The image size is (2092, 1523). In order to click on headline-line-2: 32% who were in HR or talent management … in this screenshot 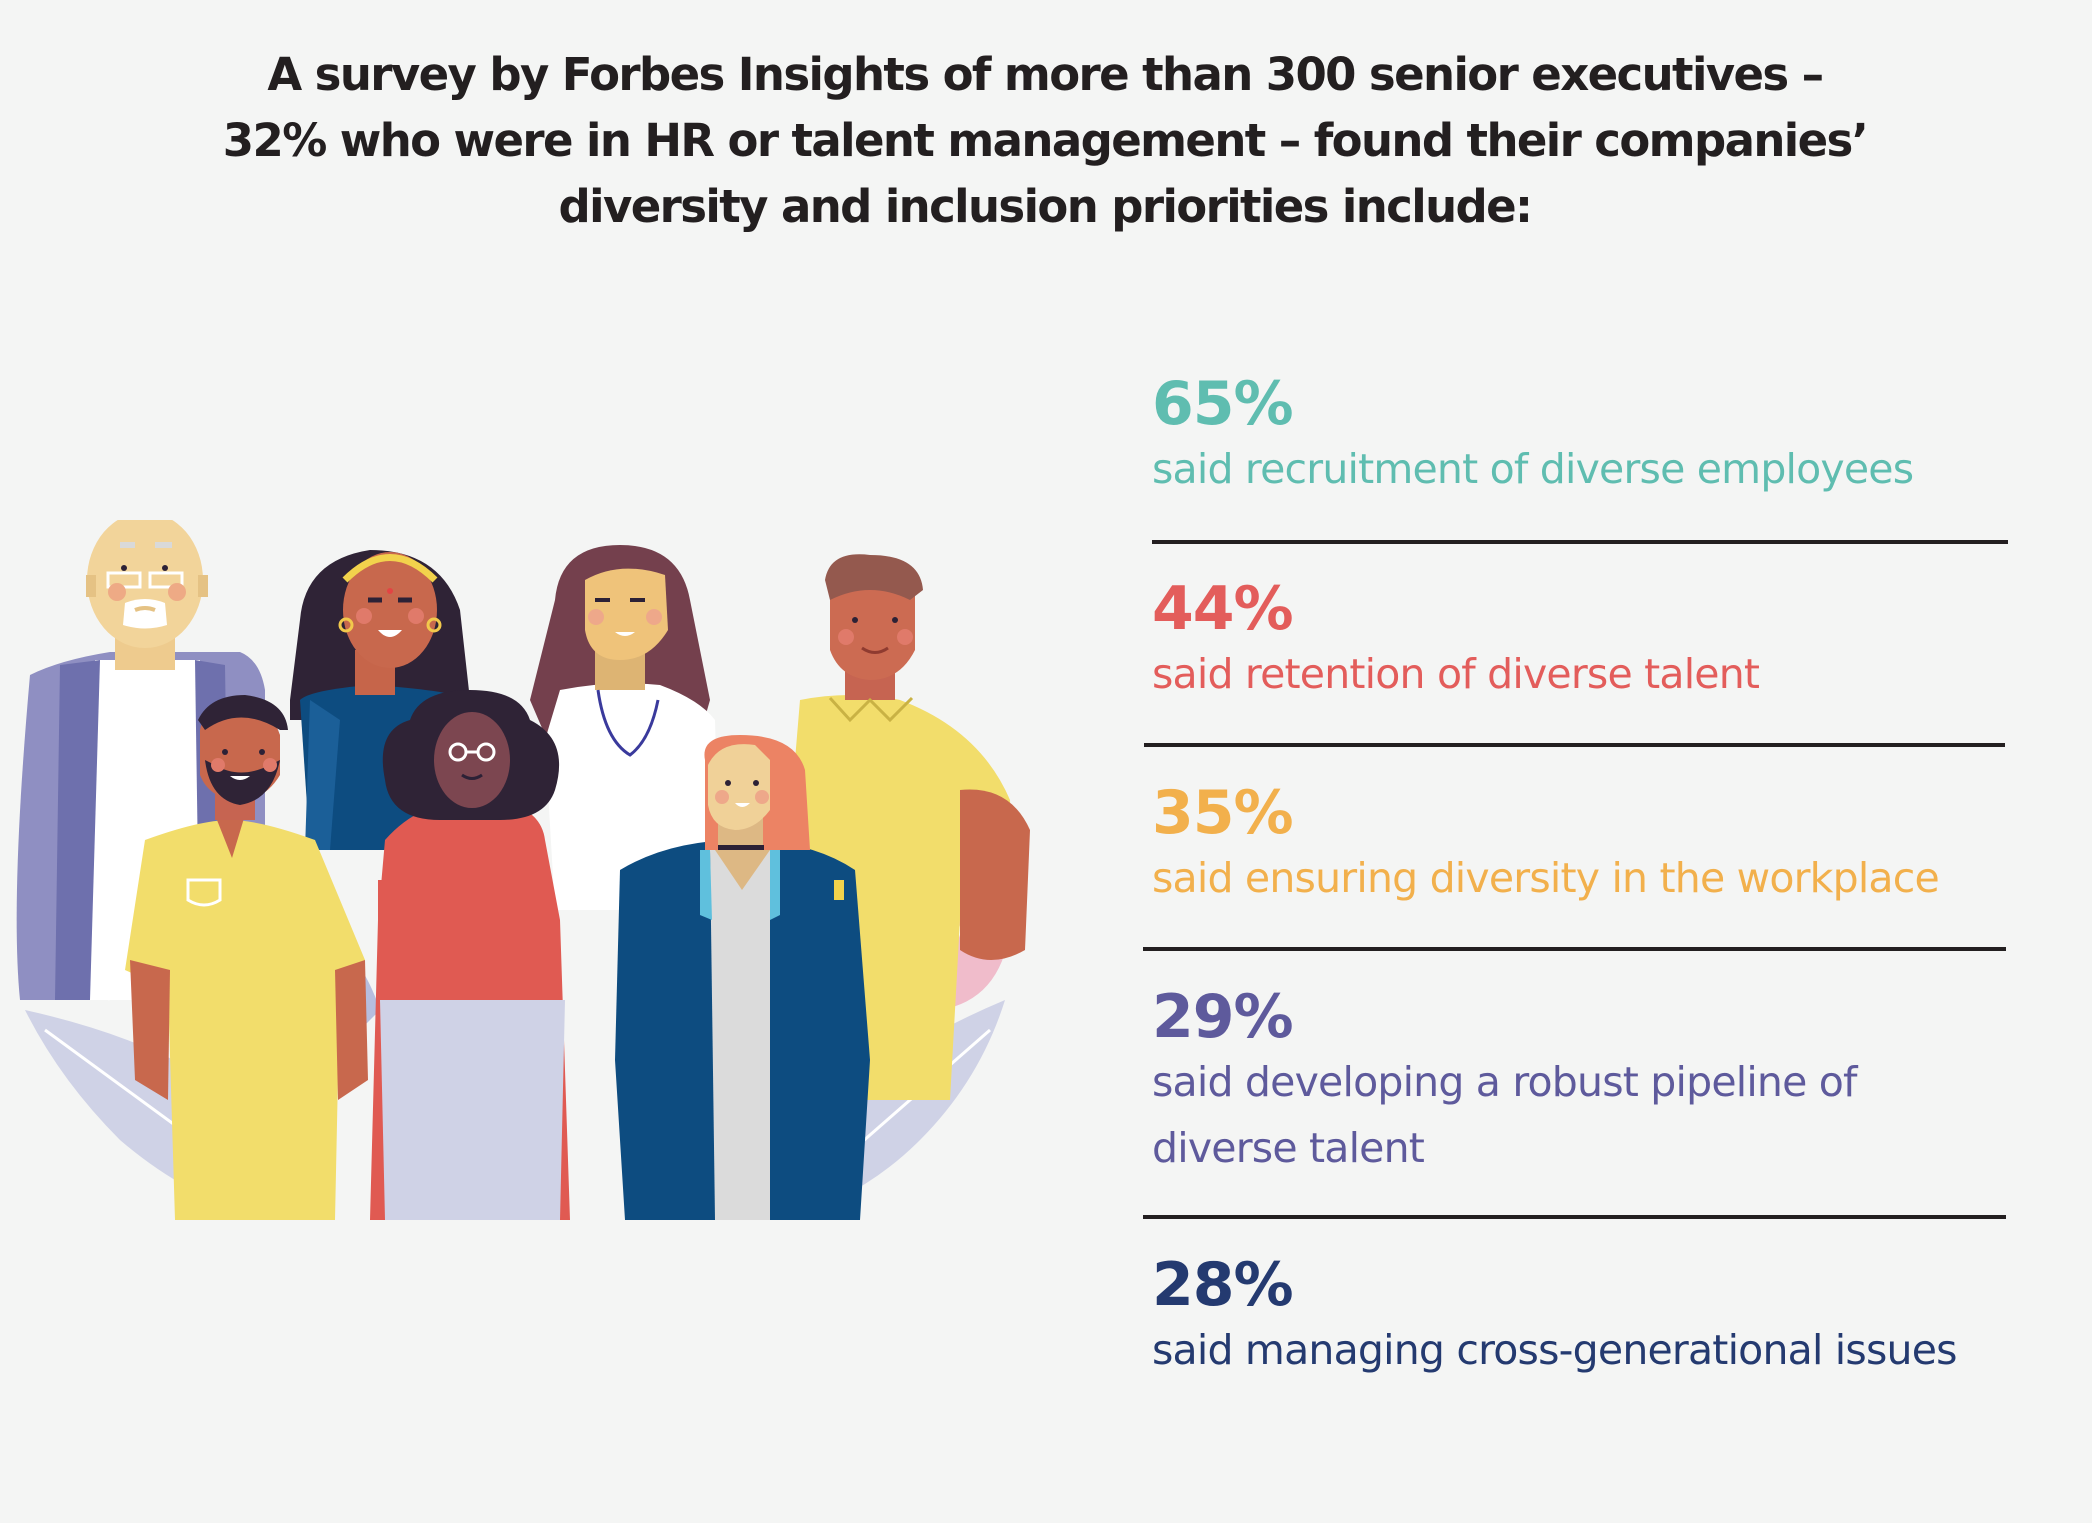, I will do `click(1045, 140)`.